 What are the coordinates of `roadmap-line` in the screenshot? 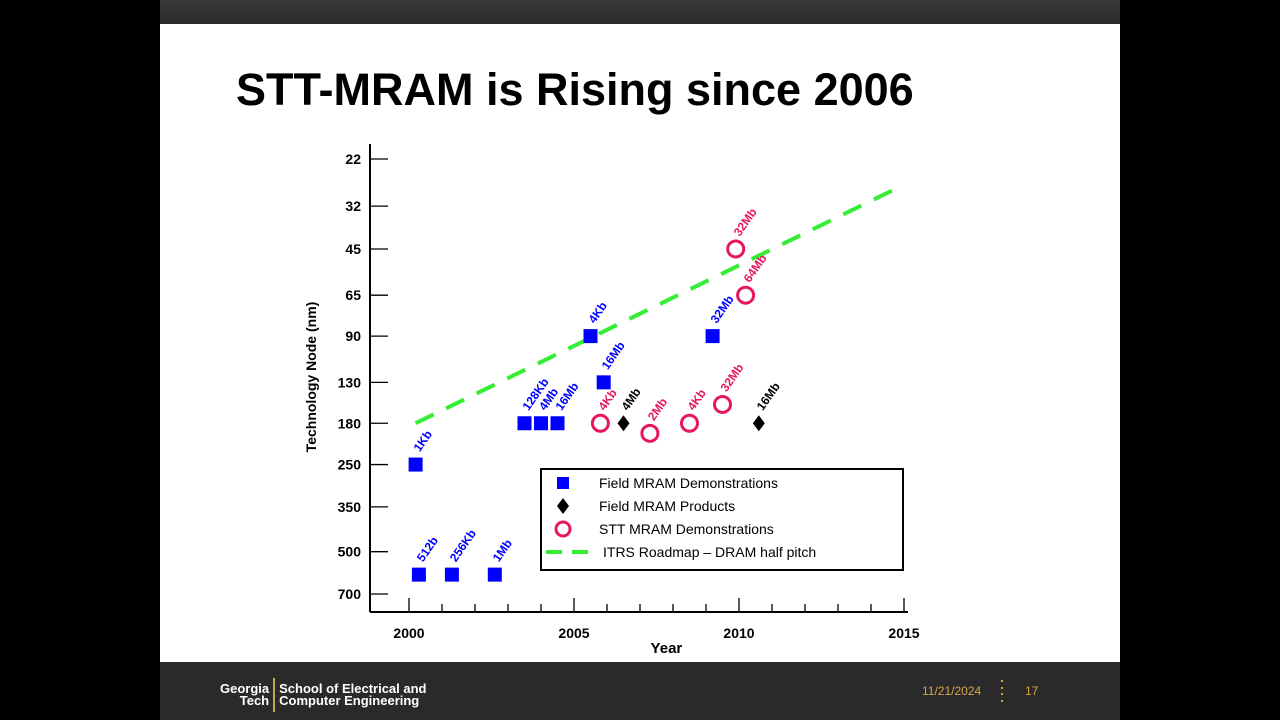 It's located at (659, 304).